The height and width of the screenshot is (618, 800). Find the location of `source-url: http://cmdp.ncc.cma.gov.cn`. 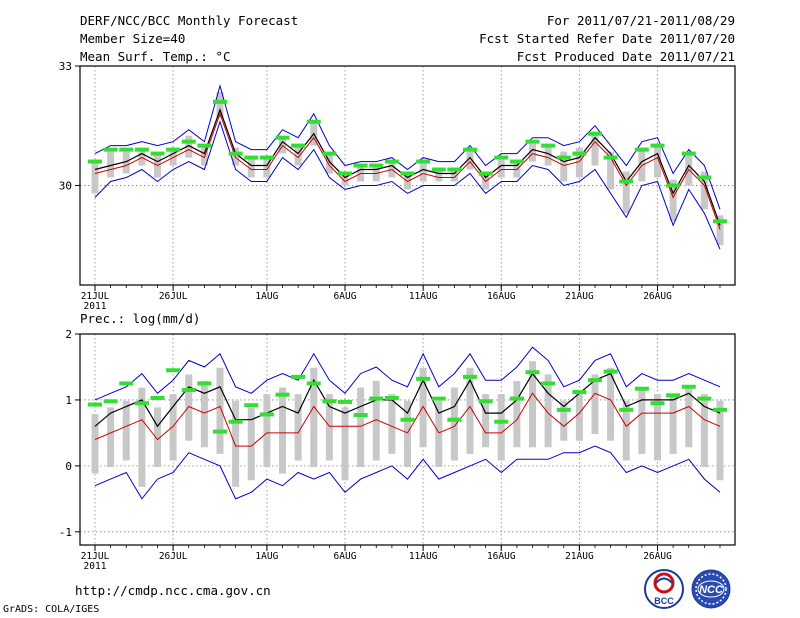

source-url: http://cmdp.ncc.cma.gov.cn is located at coordinates (173, 590).